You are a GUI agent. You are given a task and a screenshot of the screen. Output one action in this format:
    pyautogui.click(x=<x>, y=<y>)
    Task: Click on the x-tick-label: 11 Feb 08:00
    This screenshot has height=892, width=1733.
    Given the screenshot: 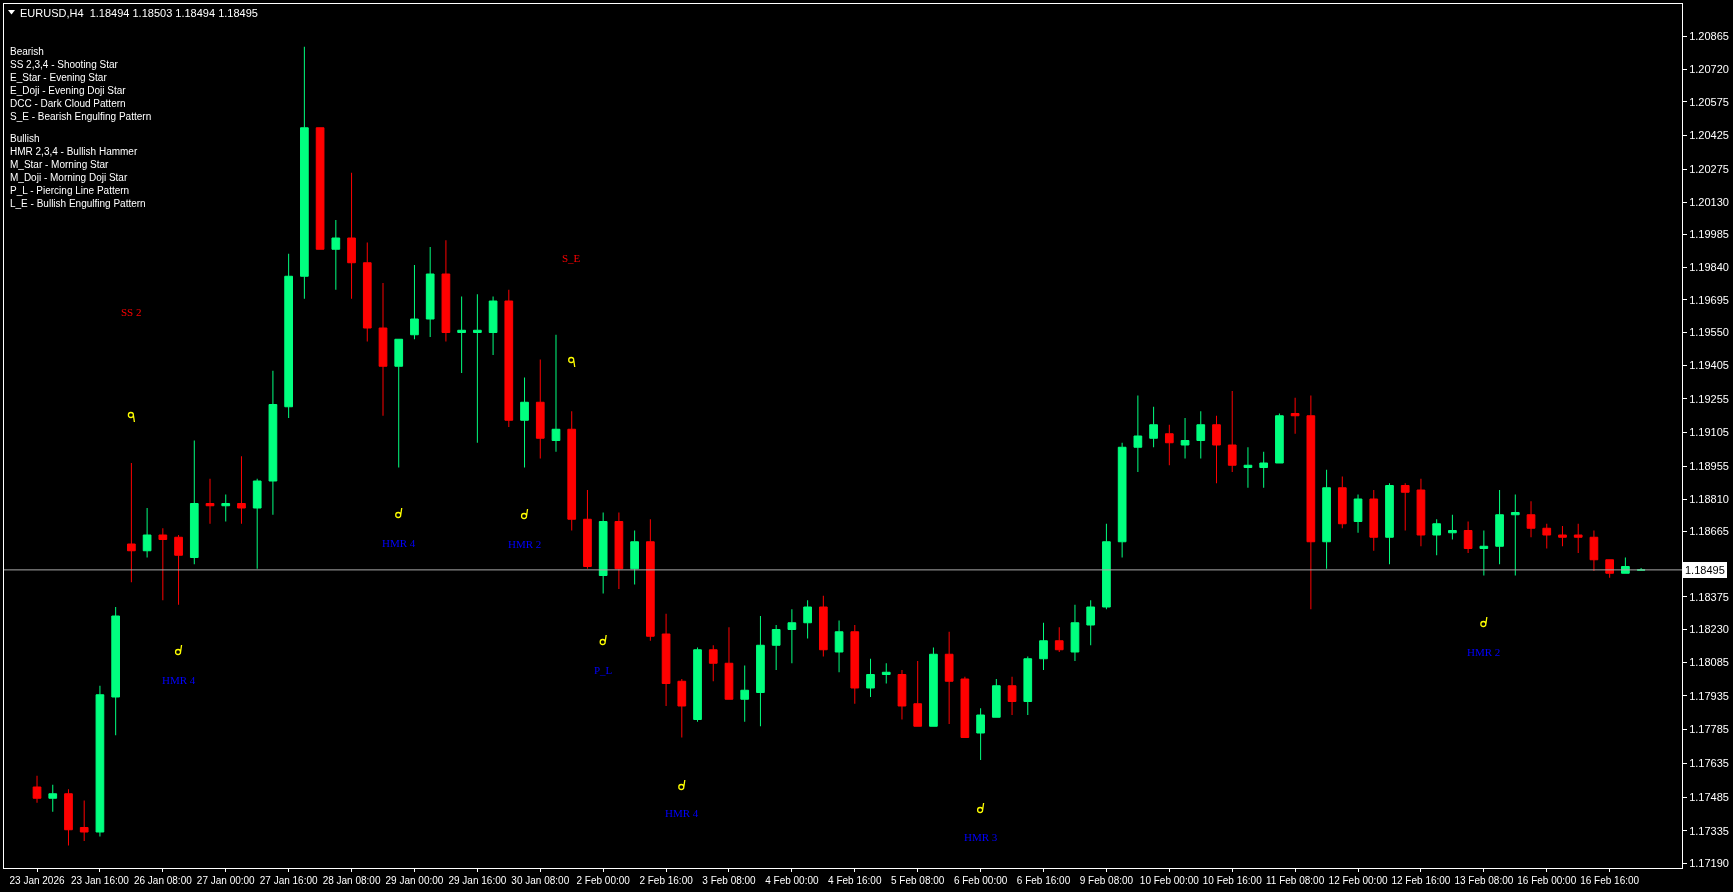 What is the action you would take?
    pyautogui.click(x=1295, y=880)
    